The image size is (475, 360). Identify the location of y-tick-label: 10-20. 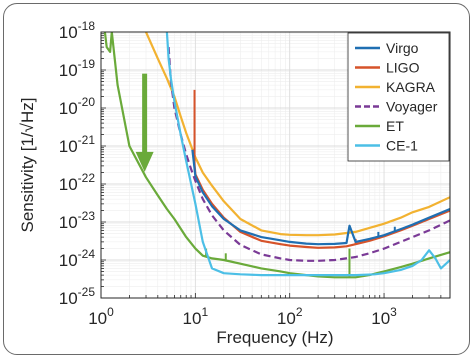
(77, 106).